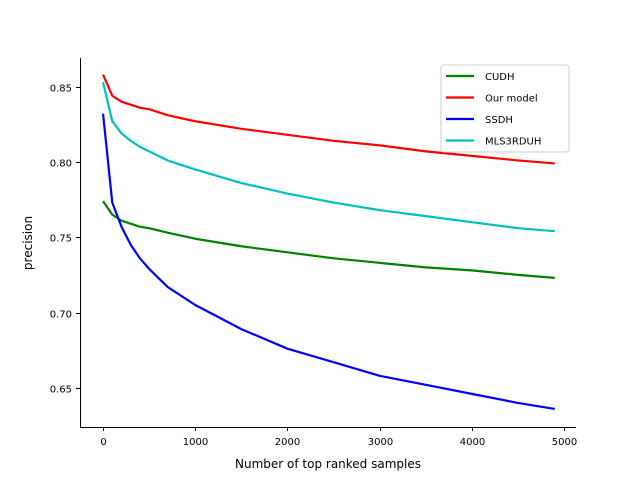 The height and width of the screenshot is (480, 640). Describe the element at coordinates (61, 390) in the screenshot. I see `y-tick-label: 0.65` at that location.